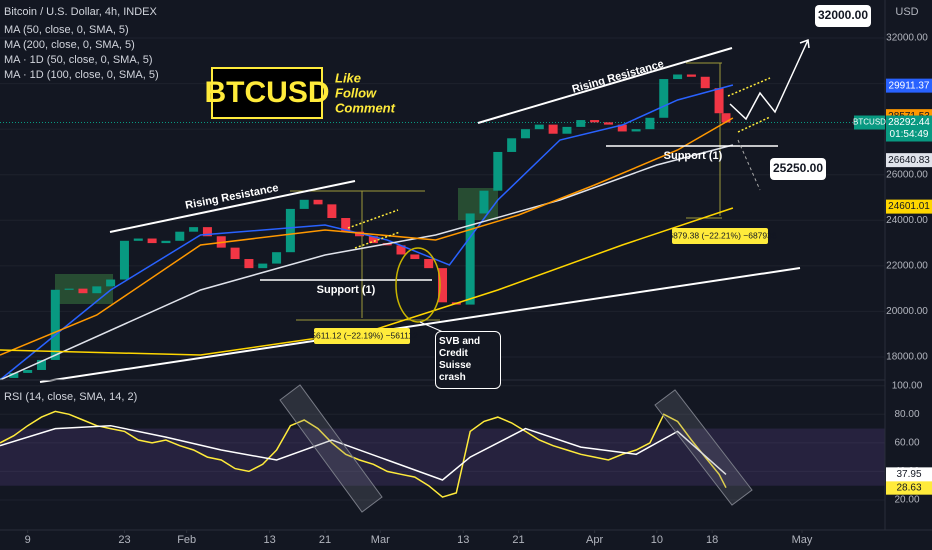 The width and height of the screenshot is (932, 550). Describe the element at coordinates (907, 38) in the screenshot. I see `y-tick-label: 32000.00` at that location.